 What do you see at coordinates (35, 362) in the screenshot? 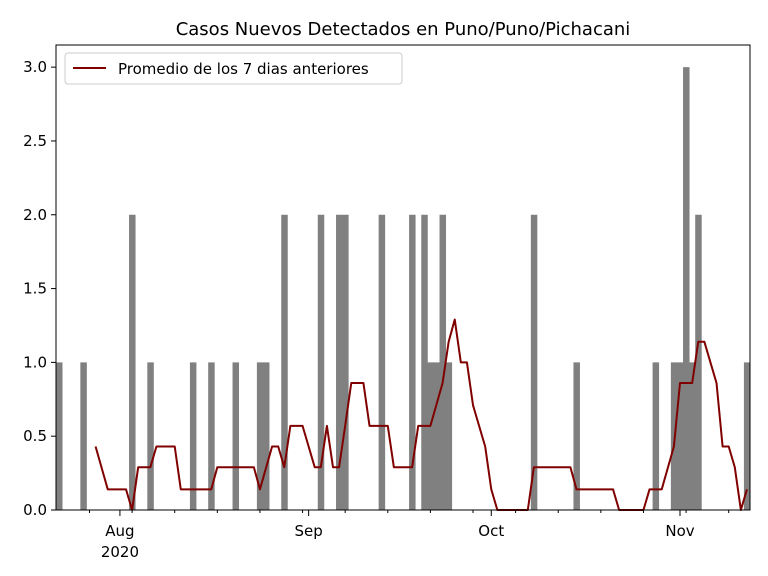
I see `y-tick-label: 1.0` at bounding box center [35, 362].